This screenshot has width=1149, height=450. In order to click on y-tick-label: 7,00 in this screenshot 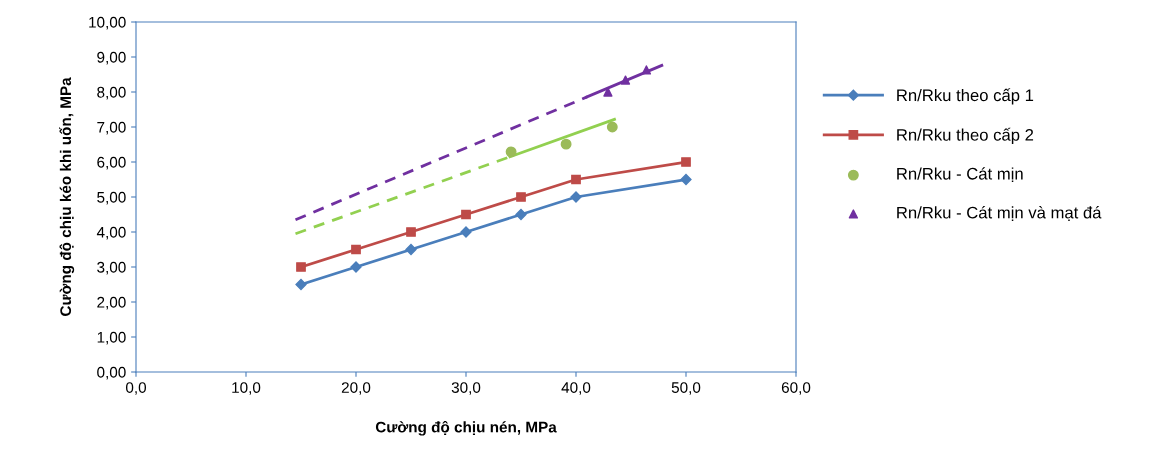, I will do `click(111, 128)`.